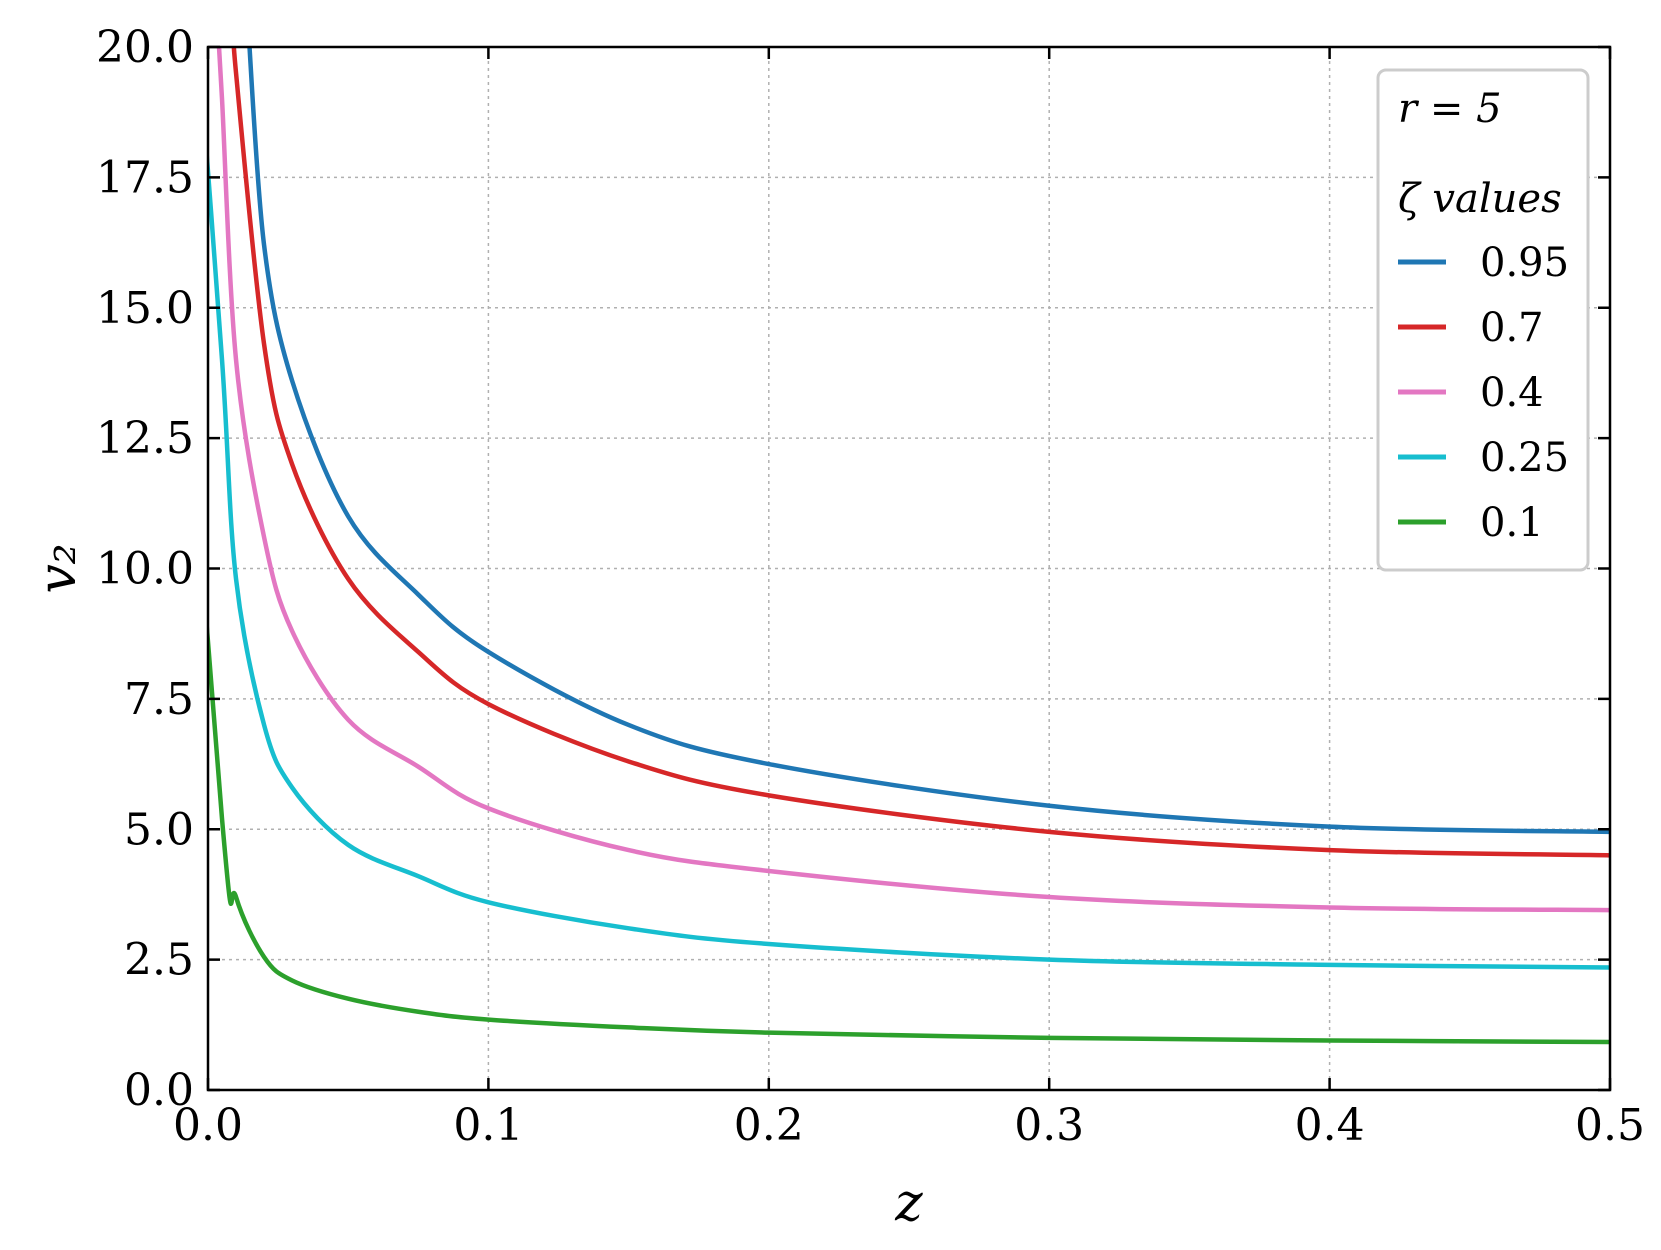 The height and width of the screenshot is (1250, 1661). What do you see at coordinates (58, 568) in the screenshot?
I see `y-axis-label: v₂` at bounding box center [58, 568].